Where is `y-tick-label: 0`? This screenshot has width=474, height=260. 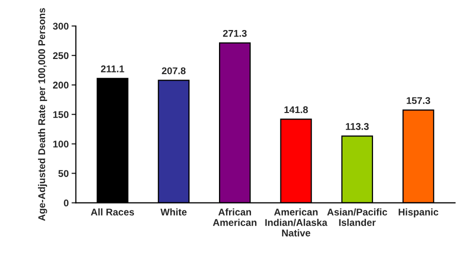
y-tick-label: 0 is located at coordinates (66, 203).